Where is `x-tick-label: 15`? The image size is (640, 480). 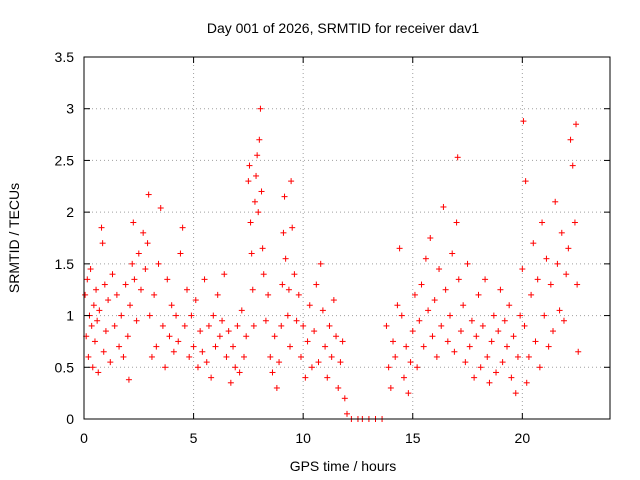 x-tick-label: 15 is located at coordinates (413, 438).